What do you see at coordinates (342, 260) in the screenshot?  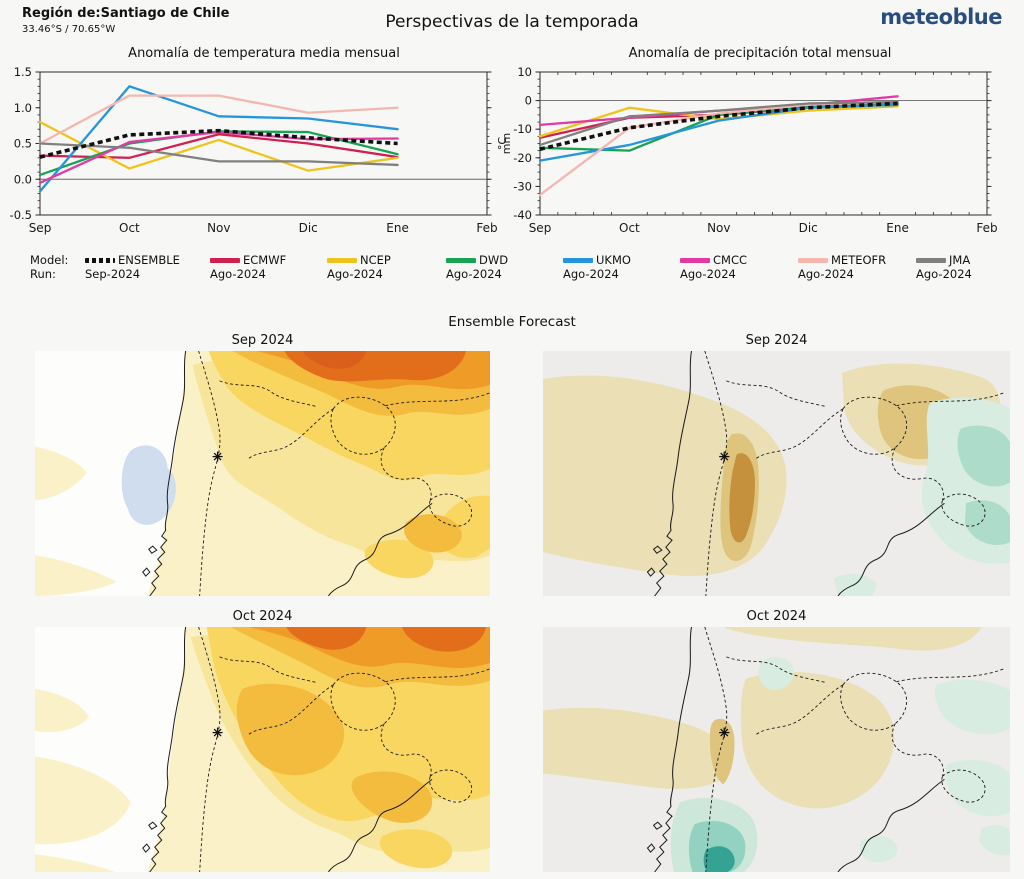 I see `legend-swatch-ncep` at bounding box center [342, 260].